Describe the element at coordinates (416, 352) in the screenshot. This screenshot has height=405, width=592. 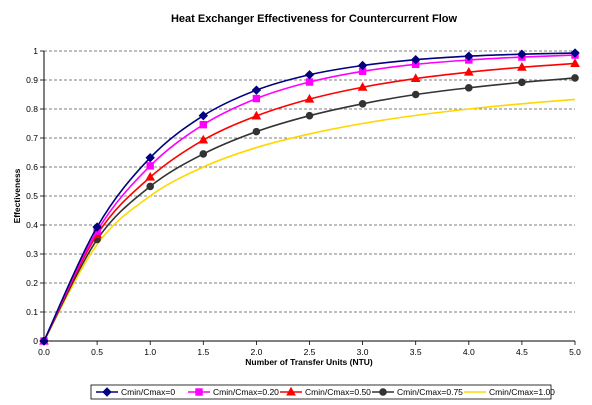
I see `x-tick-label: 3.5` at that location.